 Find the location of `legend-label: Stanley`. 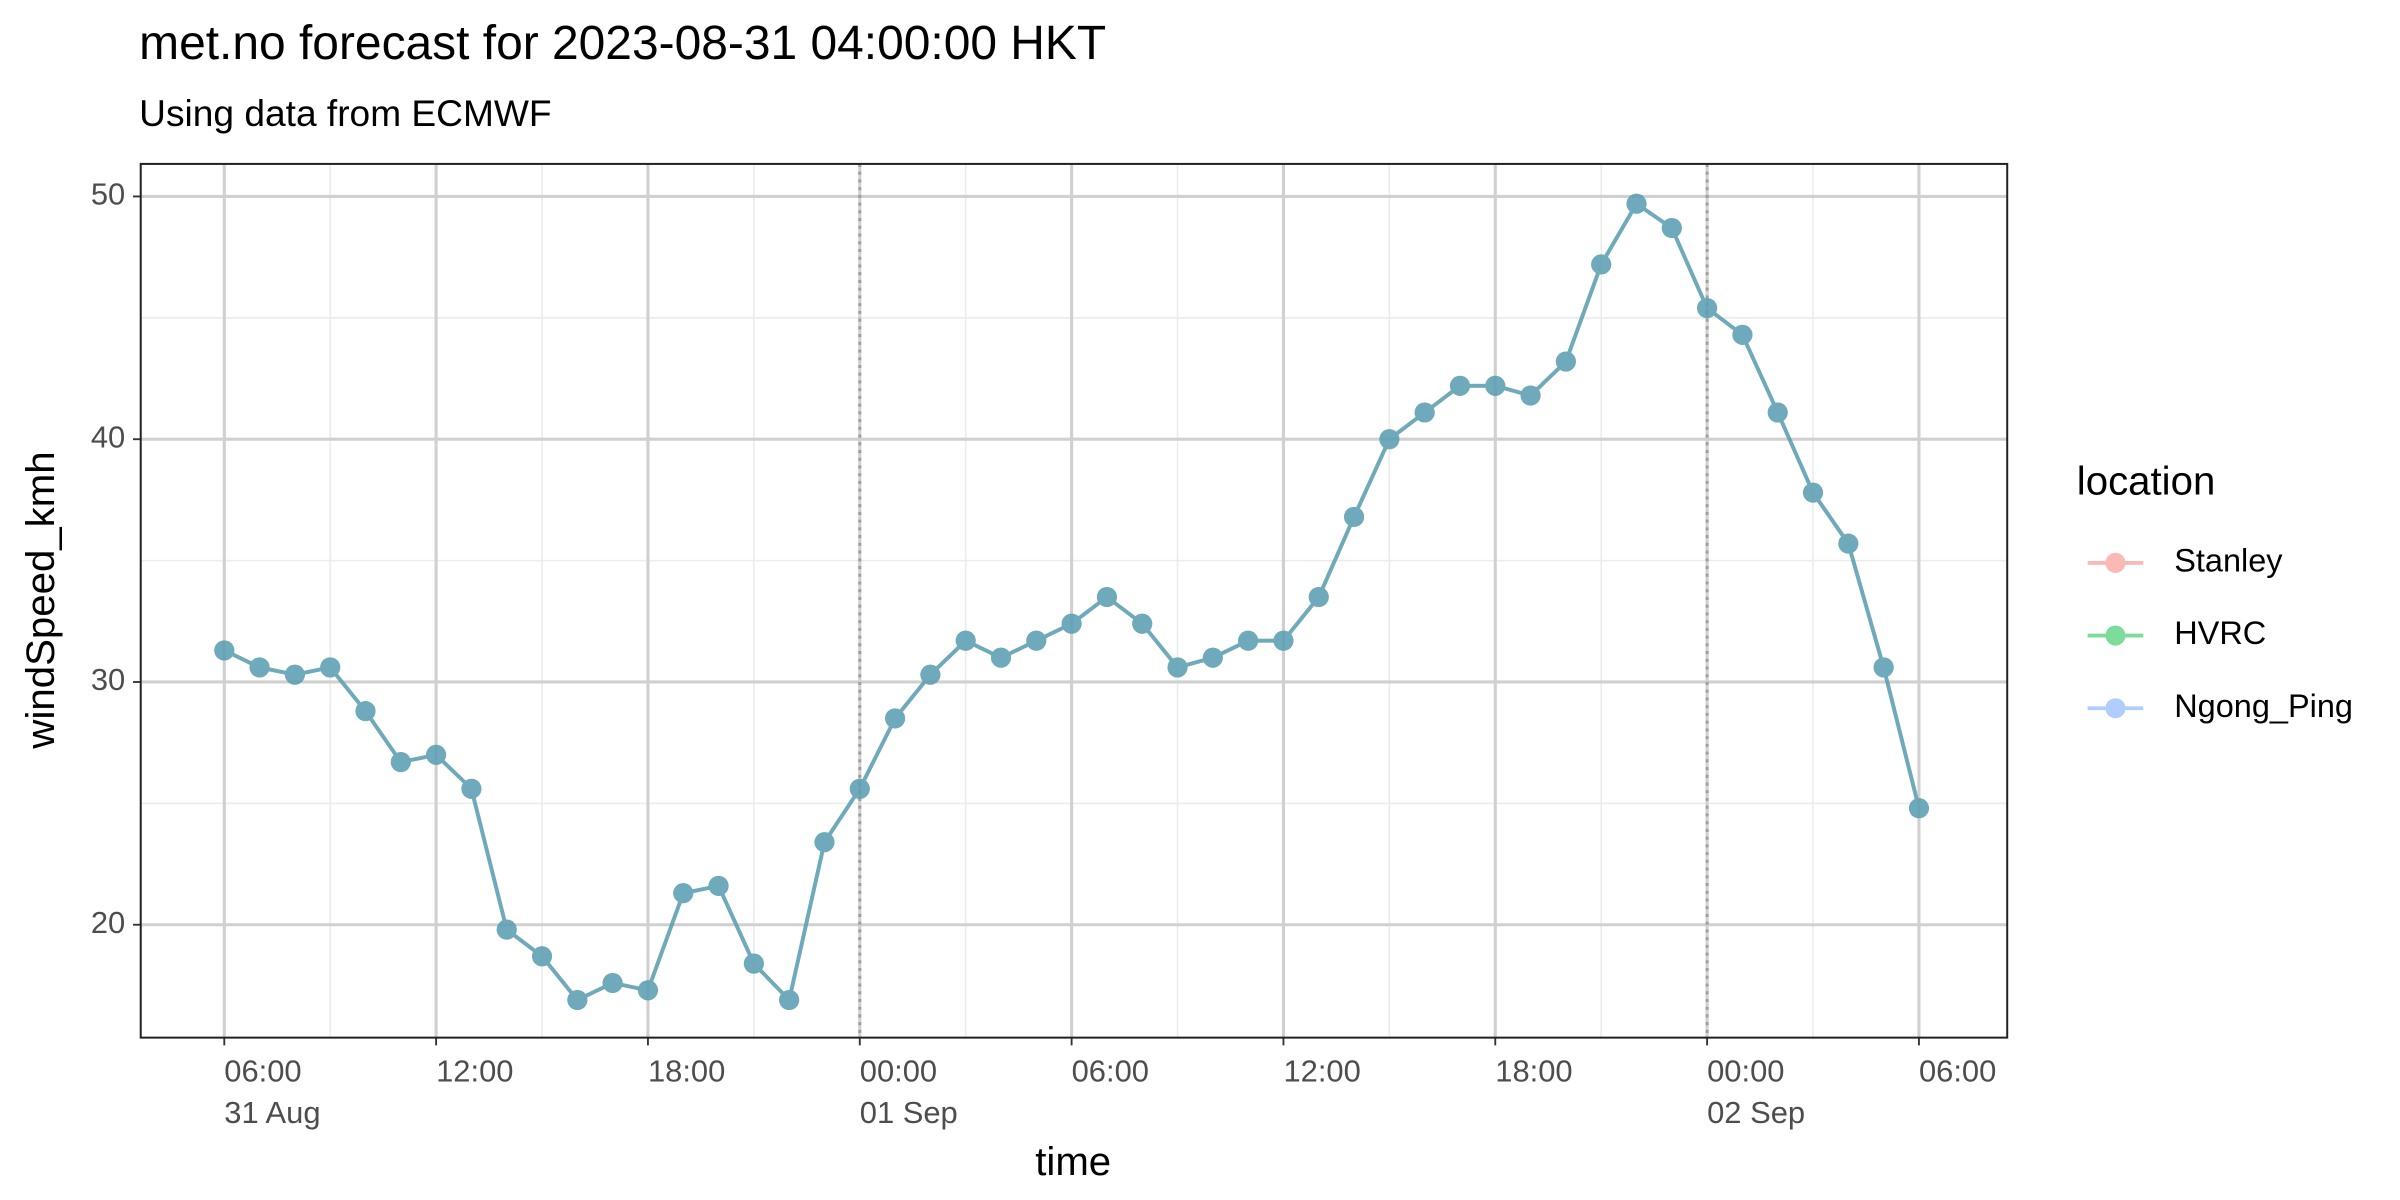

legend-label: Stanley is located at coordinates (2228, 560).